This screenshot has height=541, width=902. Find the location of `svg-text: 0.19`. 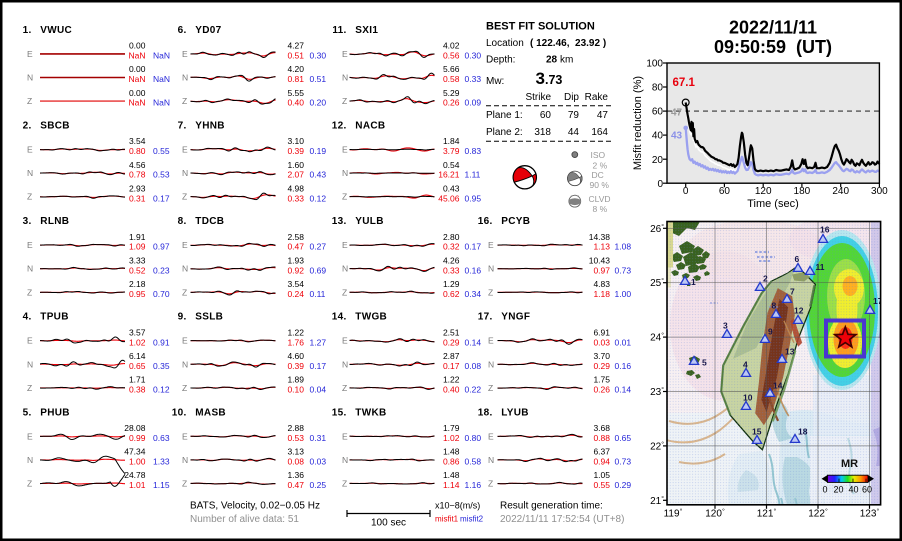

svg-text: 0.19 is located at coordinates (318, 151).